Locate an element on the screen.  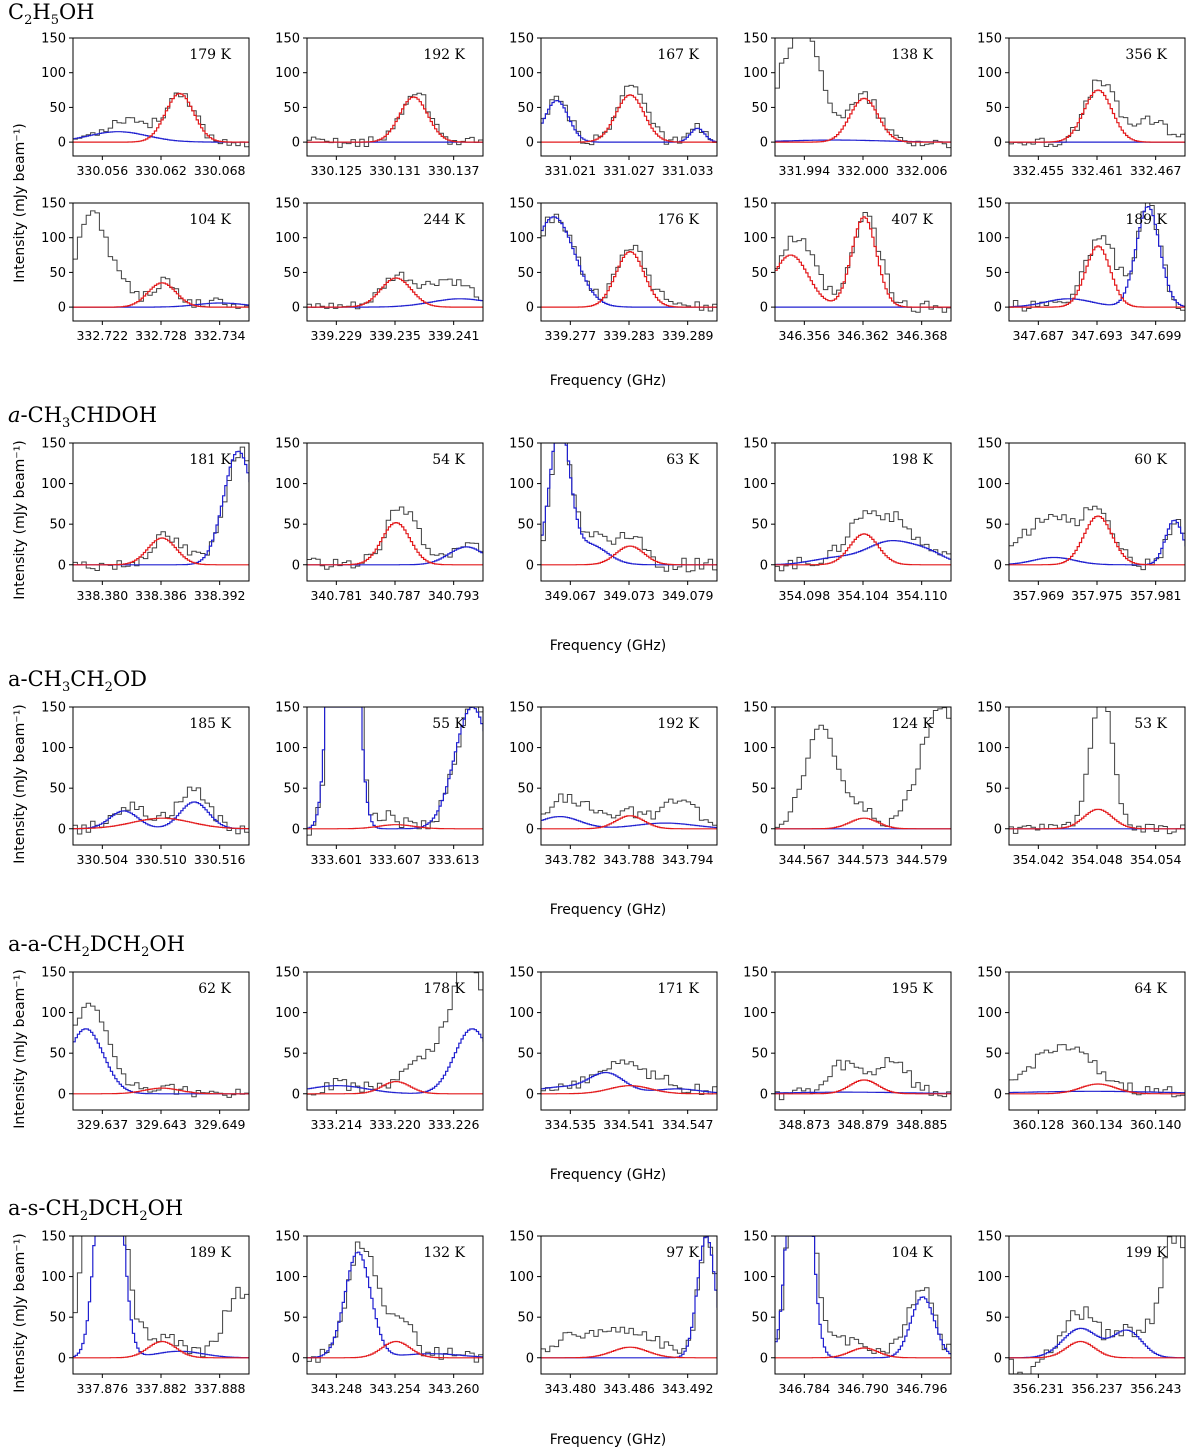
temperature-label: 244 K is located at coordinates (444, 220).